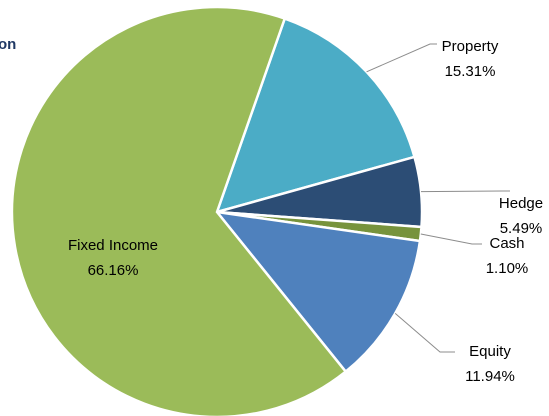 The image size is (549, 416). What do you see at coordinates (490, 351) in the screenshot?
I see `category-label: Equity` at bounding box center [490, 351].